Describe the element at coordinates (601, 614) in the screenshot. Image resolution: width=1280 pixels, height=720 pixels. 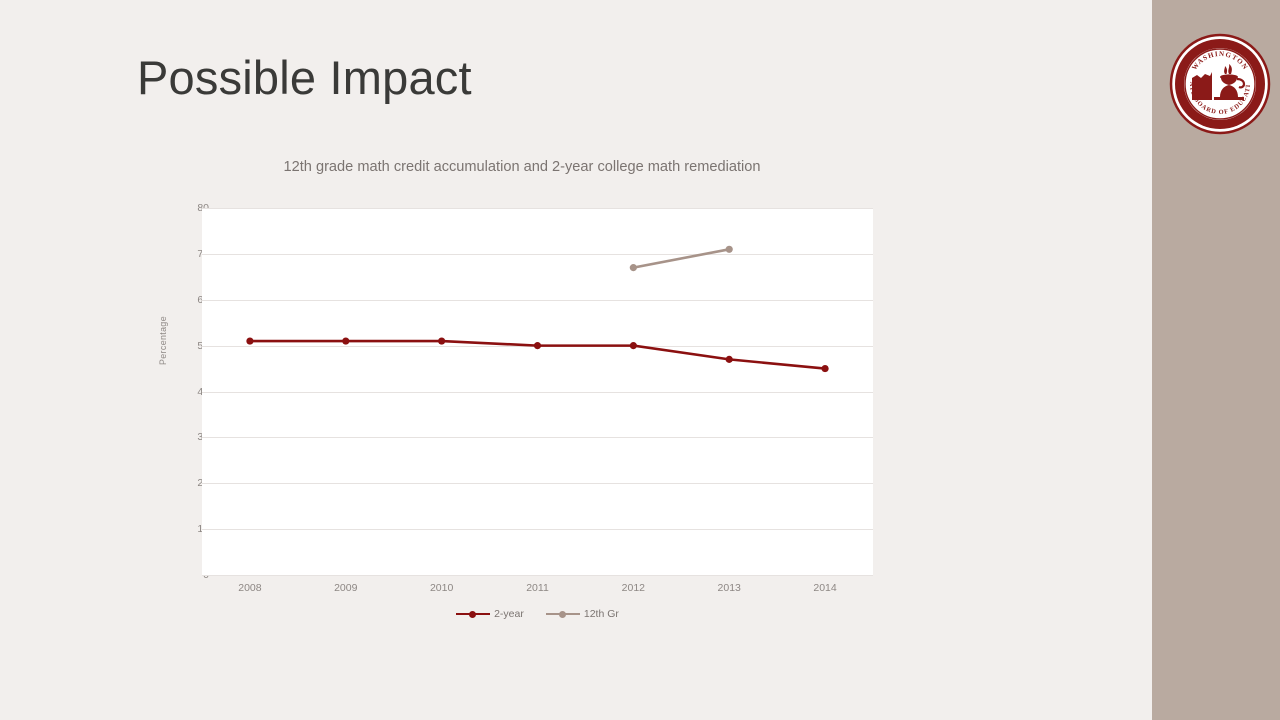
I see `legend-label: 12th Gr` at that location.